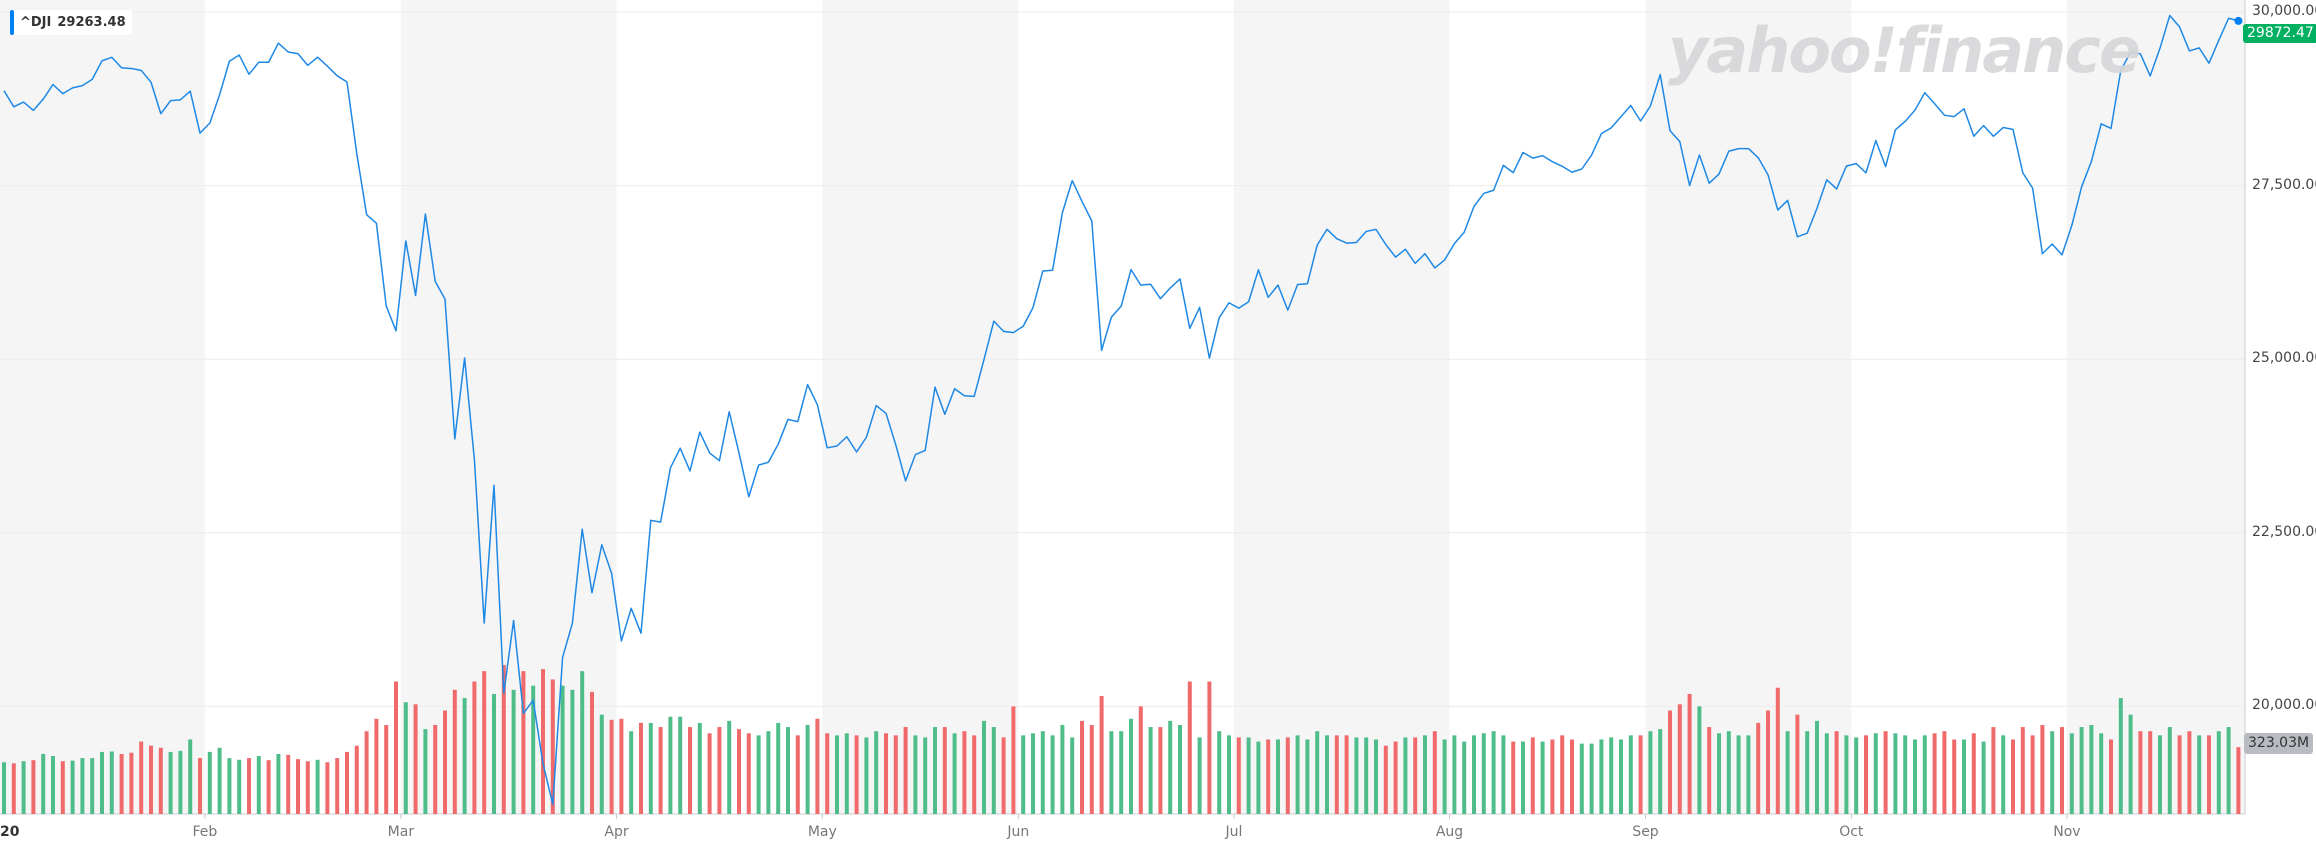  I want to click on x-tick-label: Jun, so click(1018, 832).